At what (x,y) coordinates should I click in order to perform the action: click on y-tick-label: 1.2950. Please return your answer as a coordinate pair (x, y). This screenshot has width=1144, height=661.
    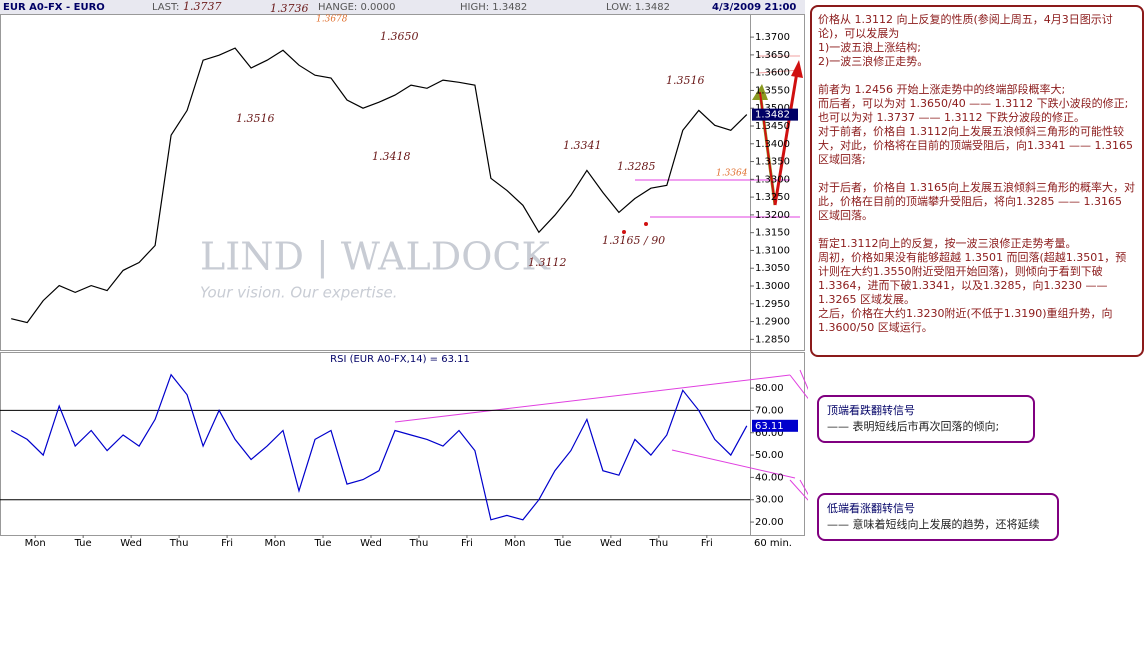
    Looking at the image, I should click on (772, 304).